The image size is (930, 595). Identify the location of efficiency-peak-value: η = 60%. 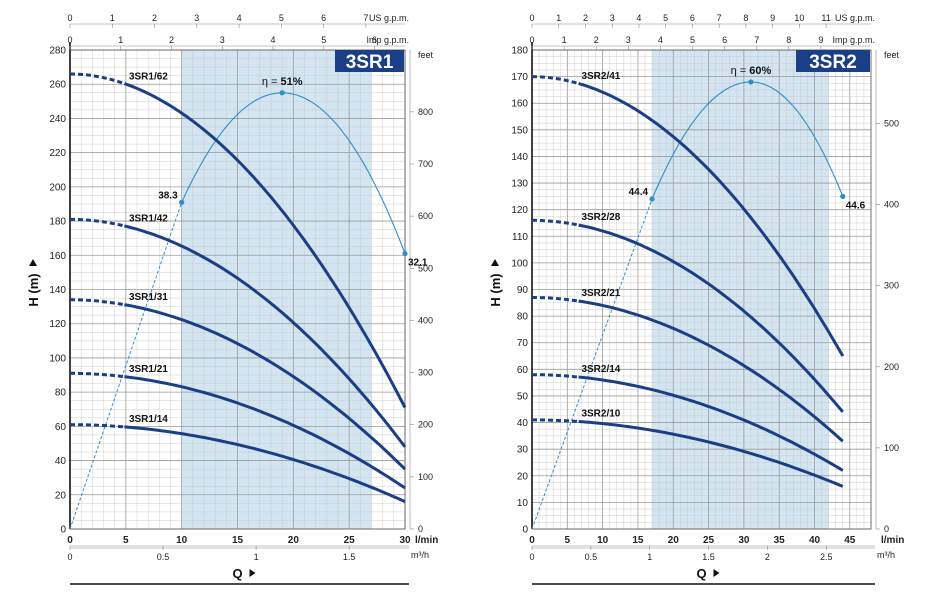
(751, 71).